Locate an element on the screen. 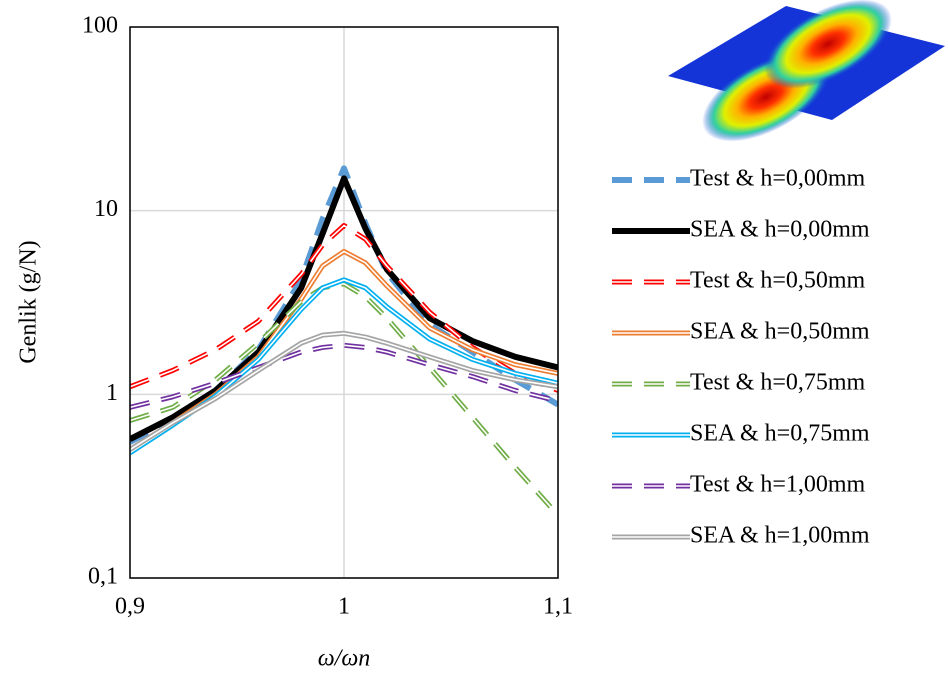 This screenshot has width=948, height=686. y-tick-label: 1 is located at coordinates (112, 393).